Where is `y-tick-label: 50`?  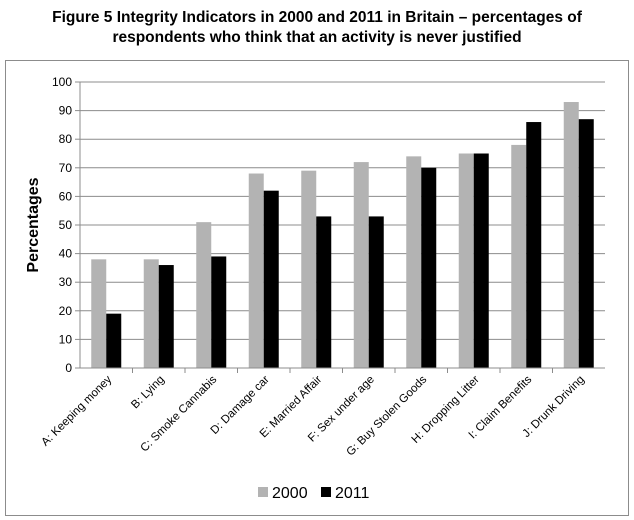
y-tick-label: 50 is located at coordinates (66, 225).